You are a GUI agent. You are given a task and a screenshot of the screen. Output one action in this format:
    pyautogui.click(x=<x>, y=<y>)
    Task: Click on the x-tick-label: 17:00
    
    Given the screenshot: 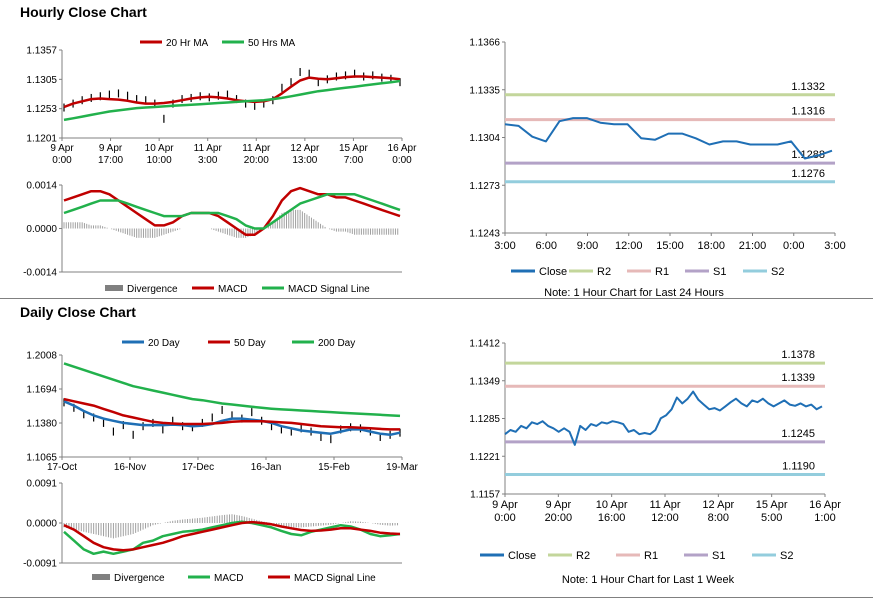 What is the action you would take?
    pyautogui.click(x=110, y=160)
    